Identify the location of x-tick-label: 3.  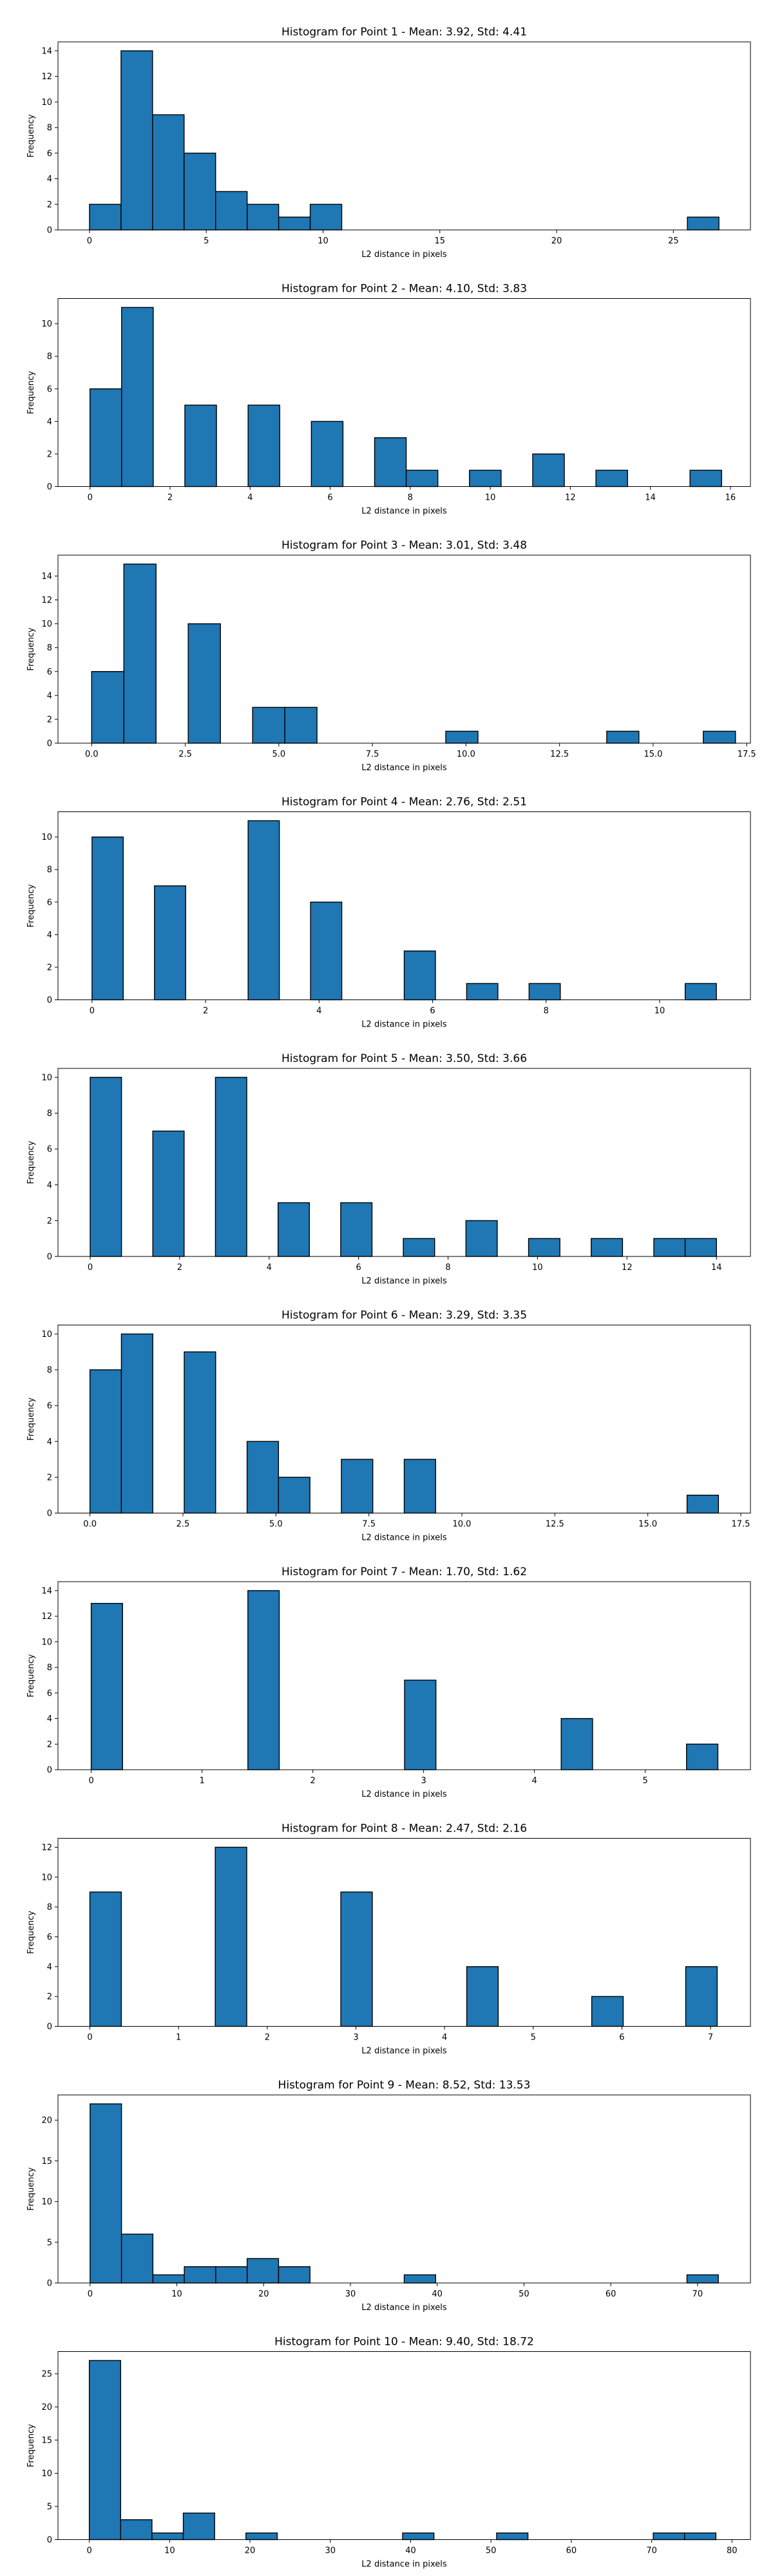
(355, 2038).